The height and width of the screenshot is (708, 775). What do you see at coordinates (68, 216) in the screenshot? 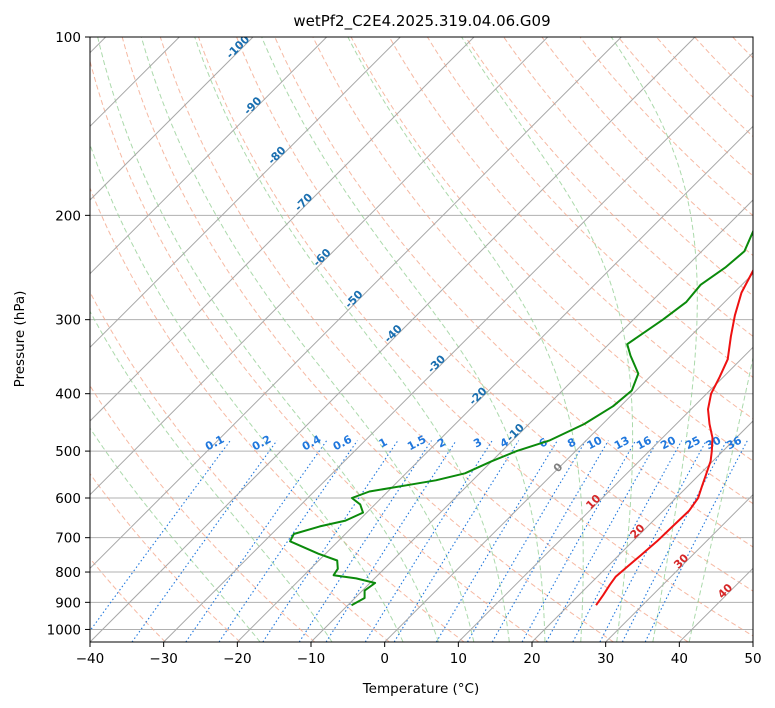
I see `y-tick-label: 200` at bounding box center [68, 216].